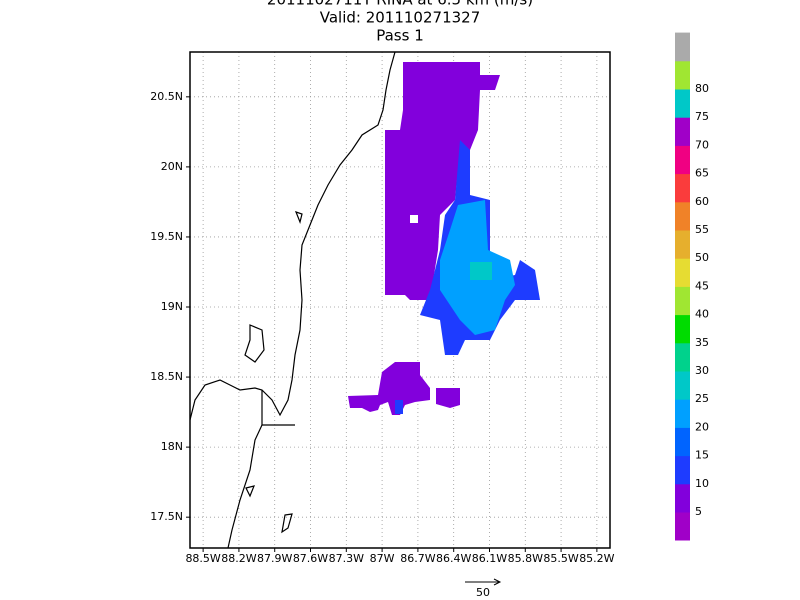 Image resolution: width=800 pixels, height=600 pixels. What do you see at coordinates (172, 306) in the screenshot?
I see `y-tick-label: 19N` at bounding box center [172, 306].